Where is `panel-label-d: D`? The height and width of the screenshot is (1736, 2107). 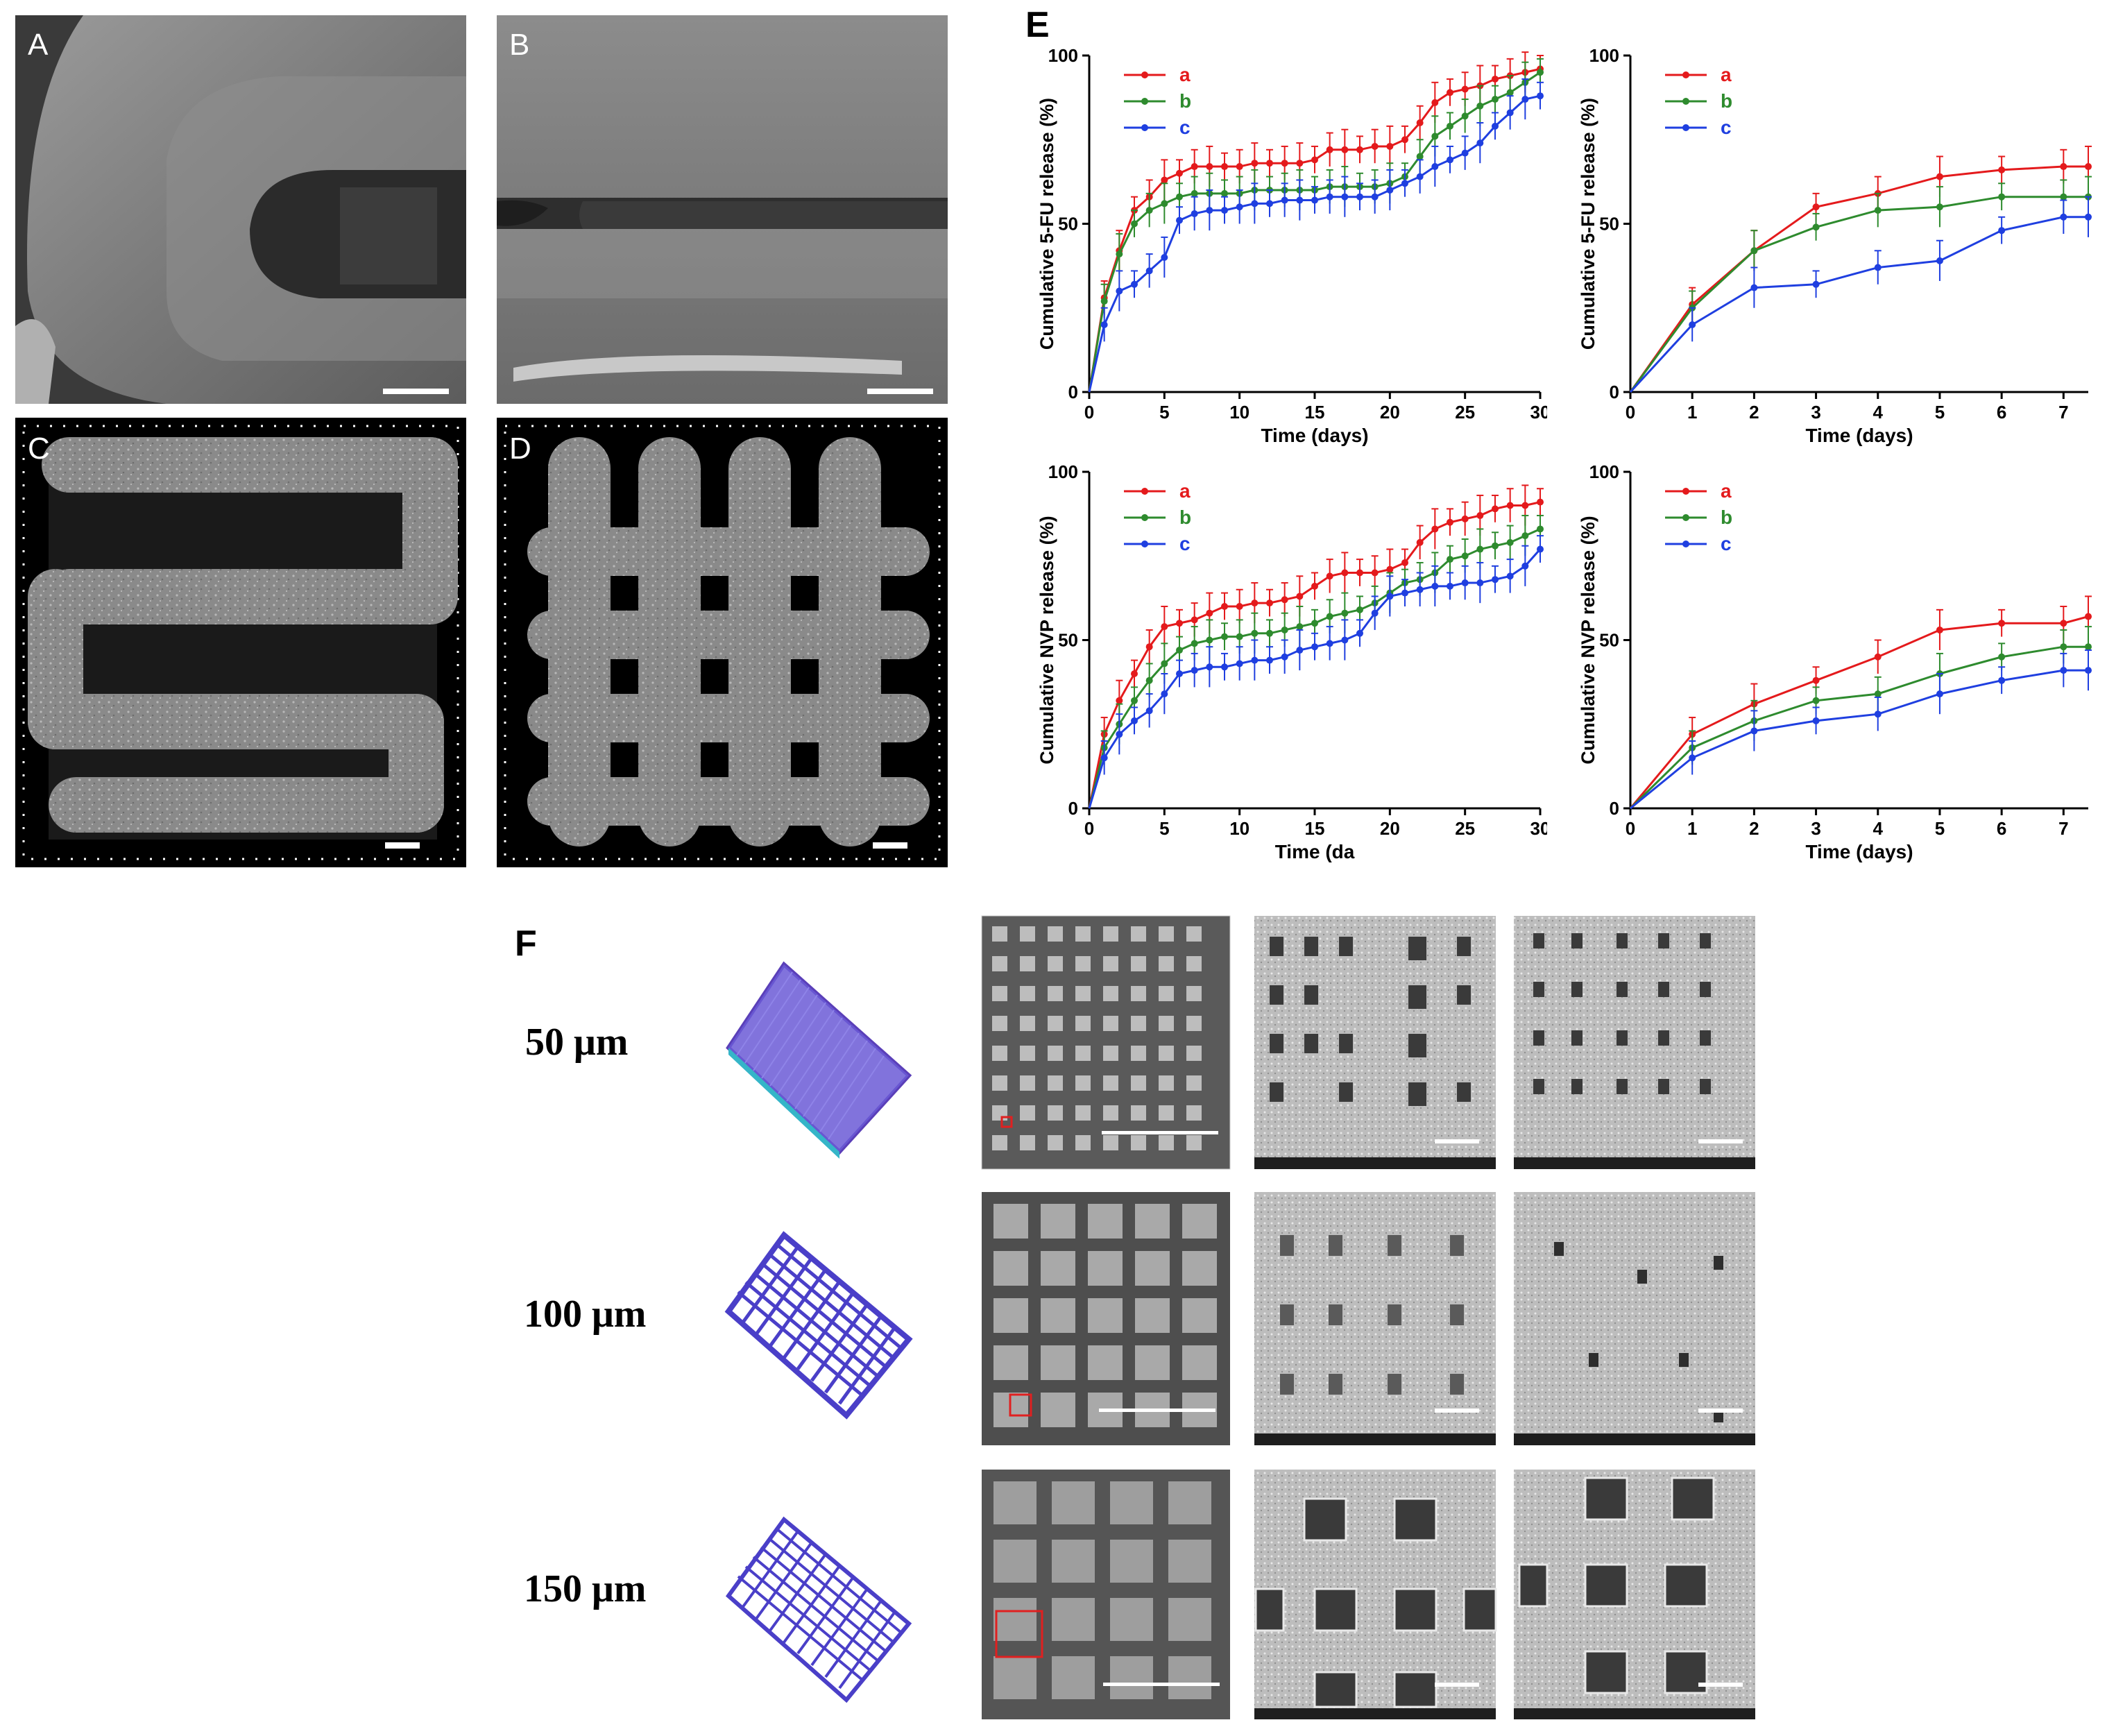 panel-label-d: D is located at coordinates (520, 449).